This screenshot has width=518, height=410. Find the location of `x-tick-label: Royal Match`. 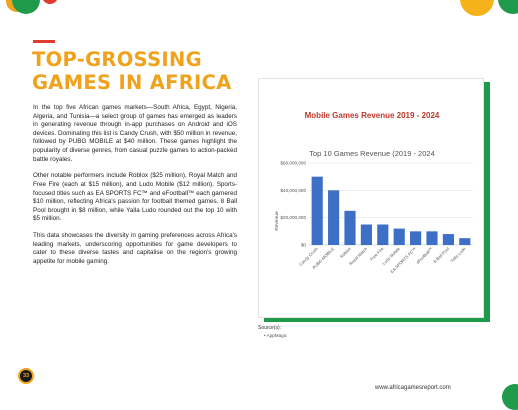

x-tick-label: Royal Match is located at coordinates (358, 256).